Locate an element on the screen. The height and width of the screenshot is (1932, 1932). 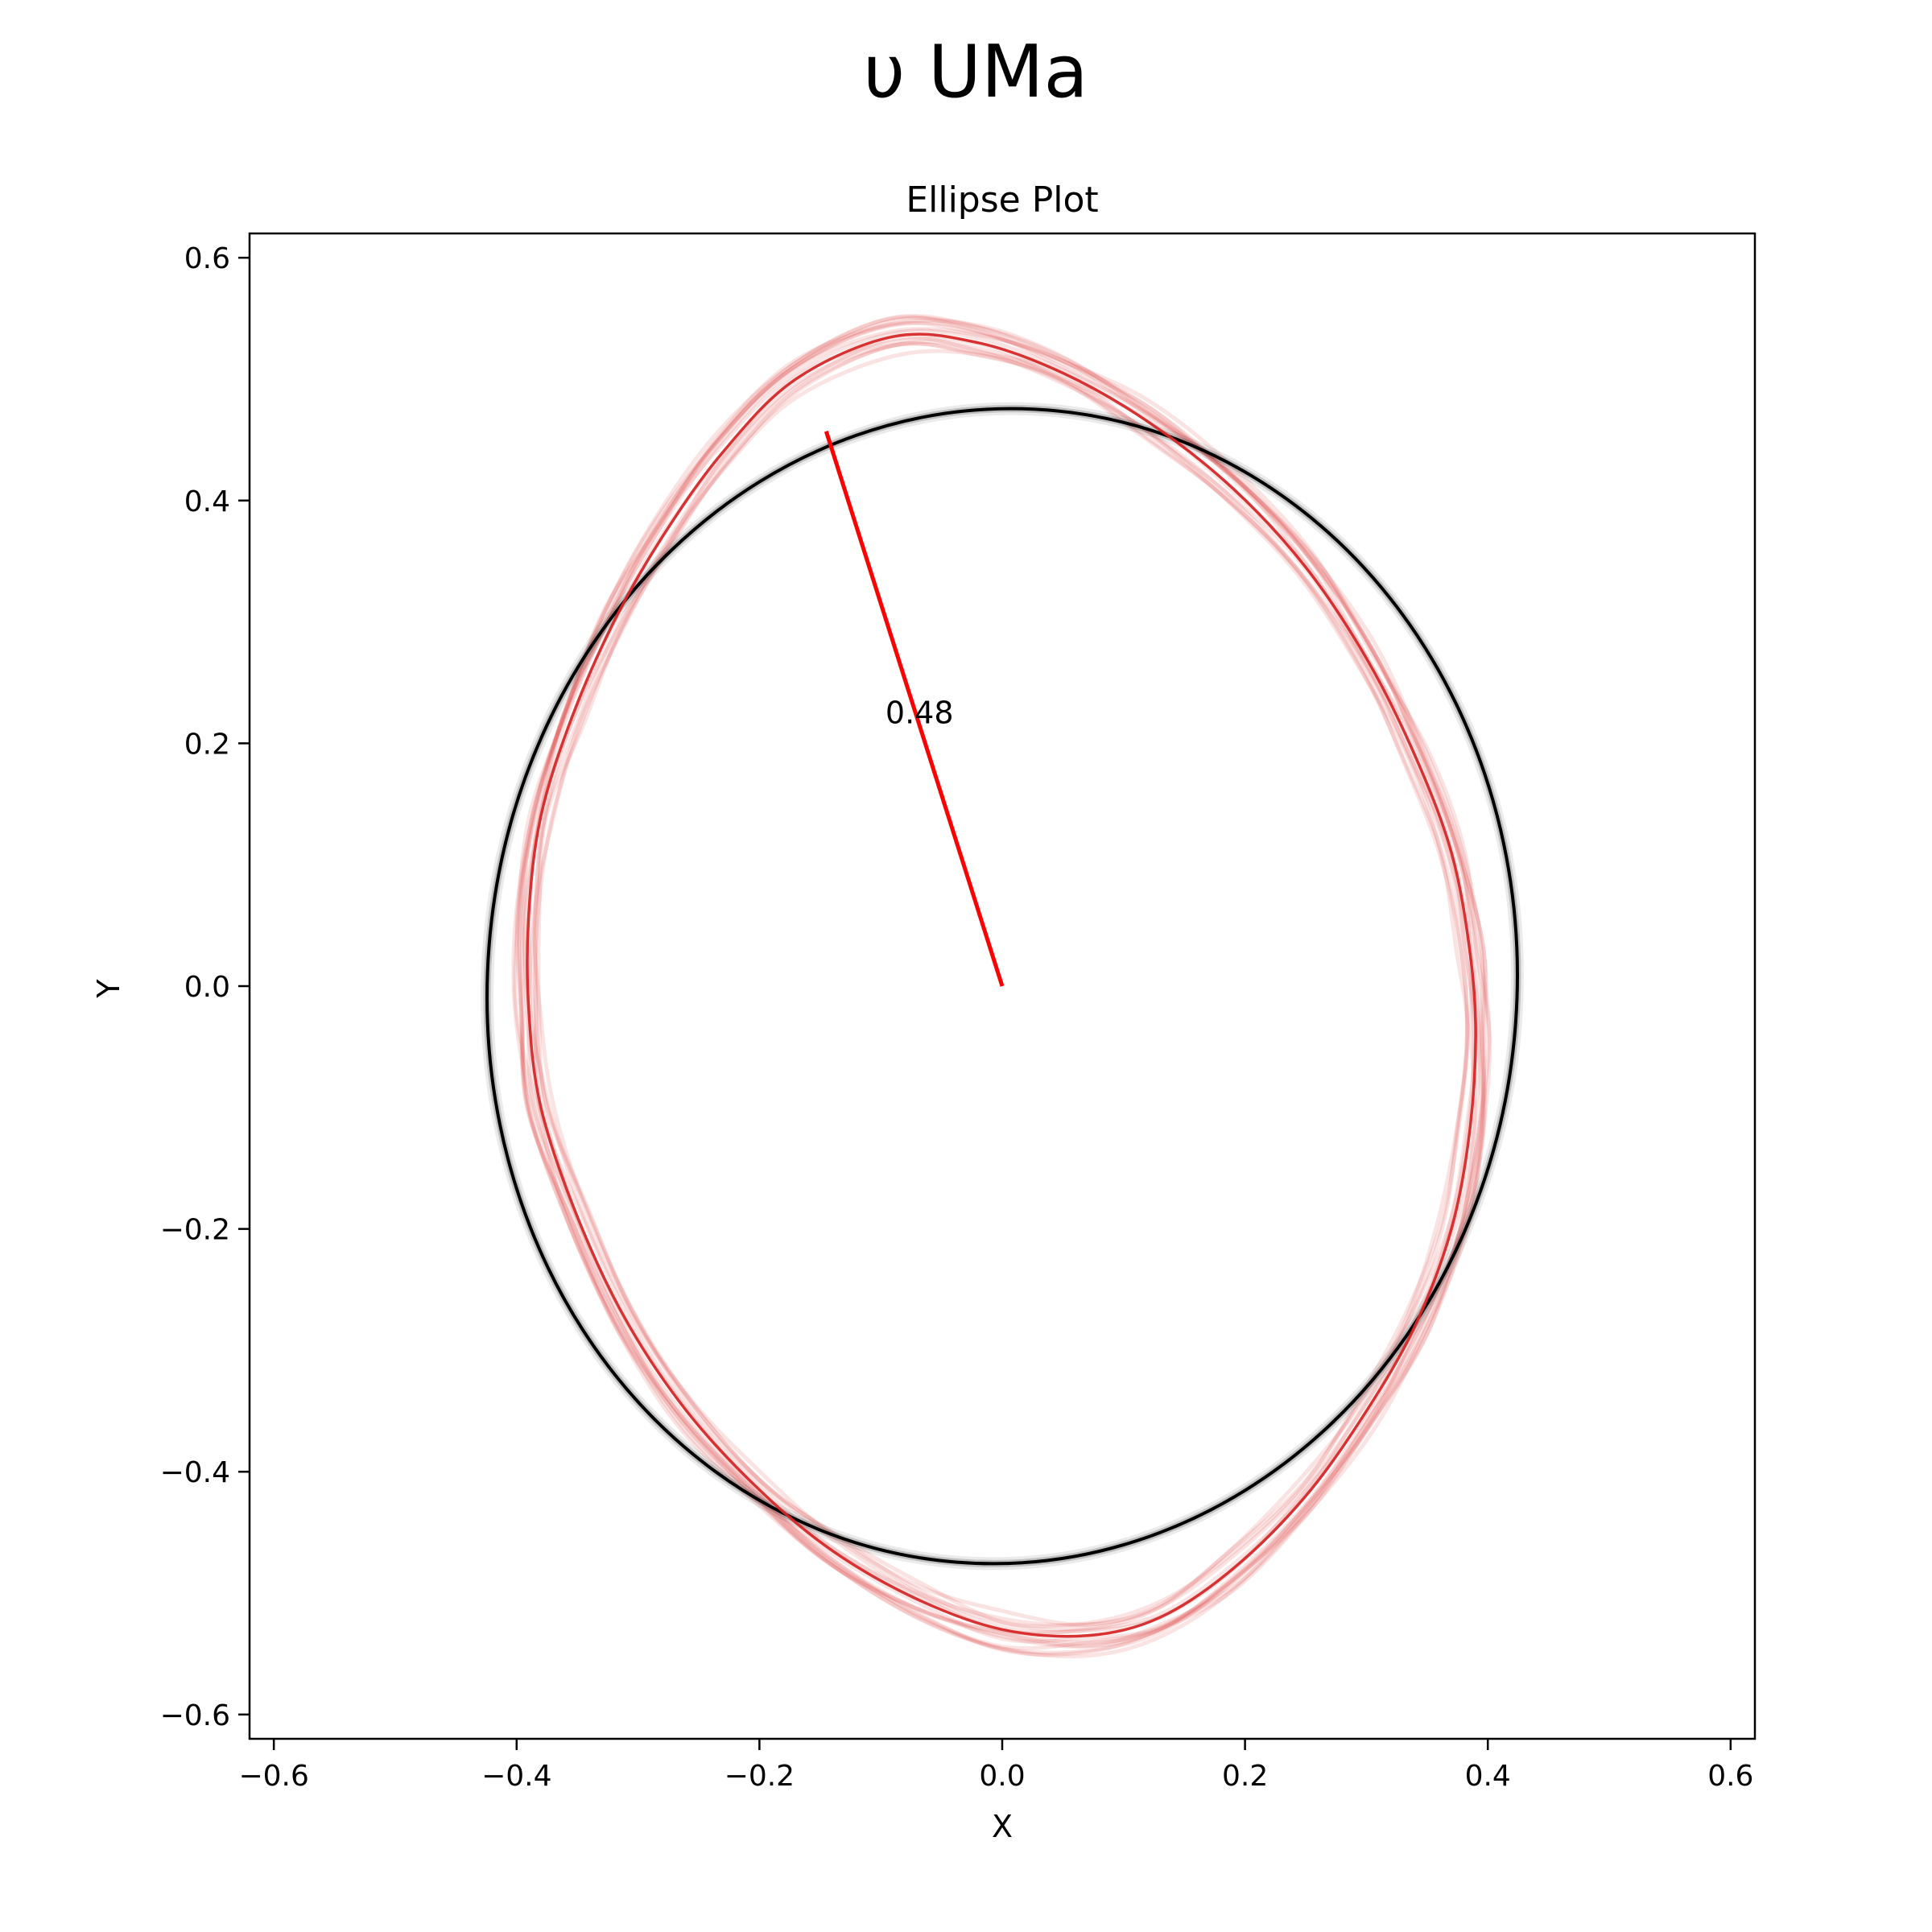
x-tick-label: −0.4 is located at coordinates (516, 1776).